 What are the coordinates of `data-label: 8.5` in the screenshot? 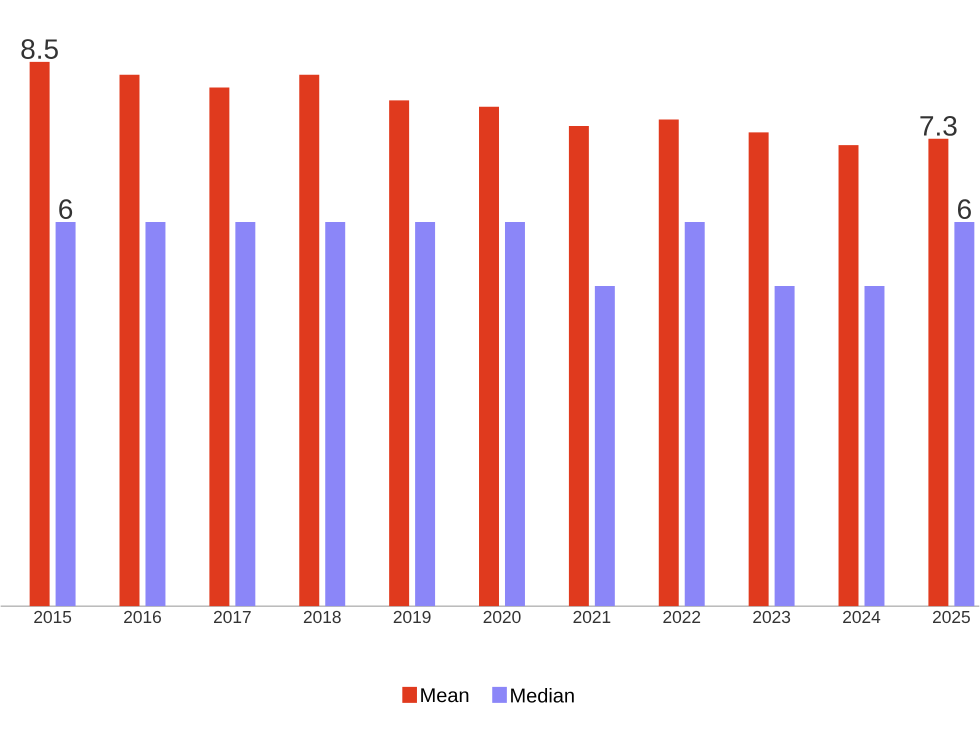 It's located at (39, 49).